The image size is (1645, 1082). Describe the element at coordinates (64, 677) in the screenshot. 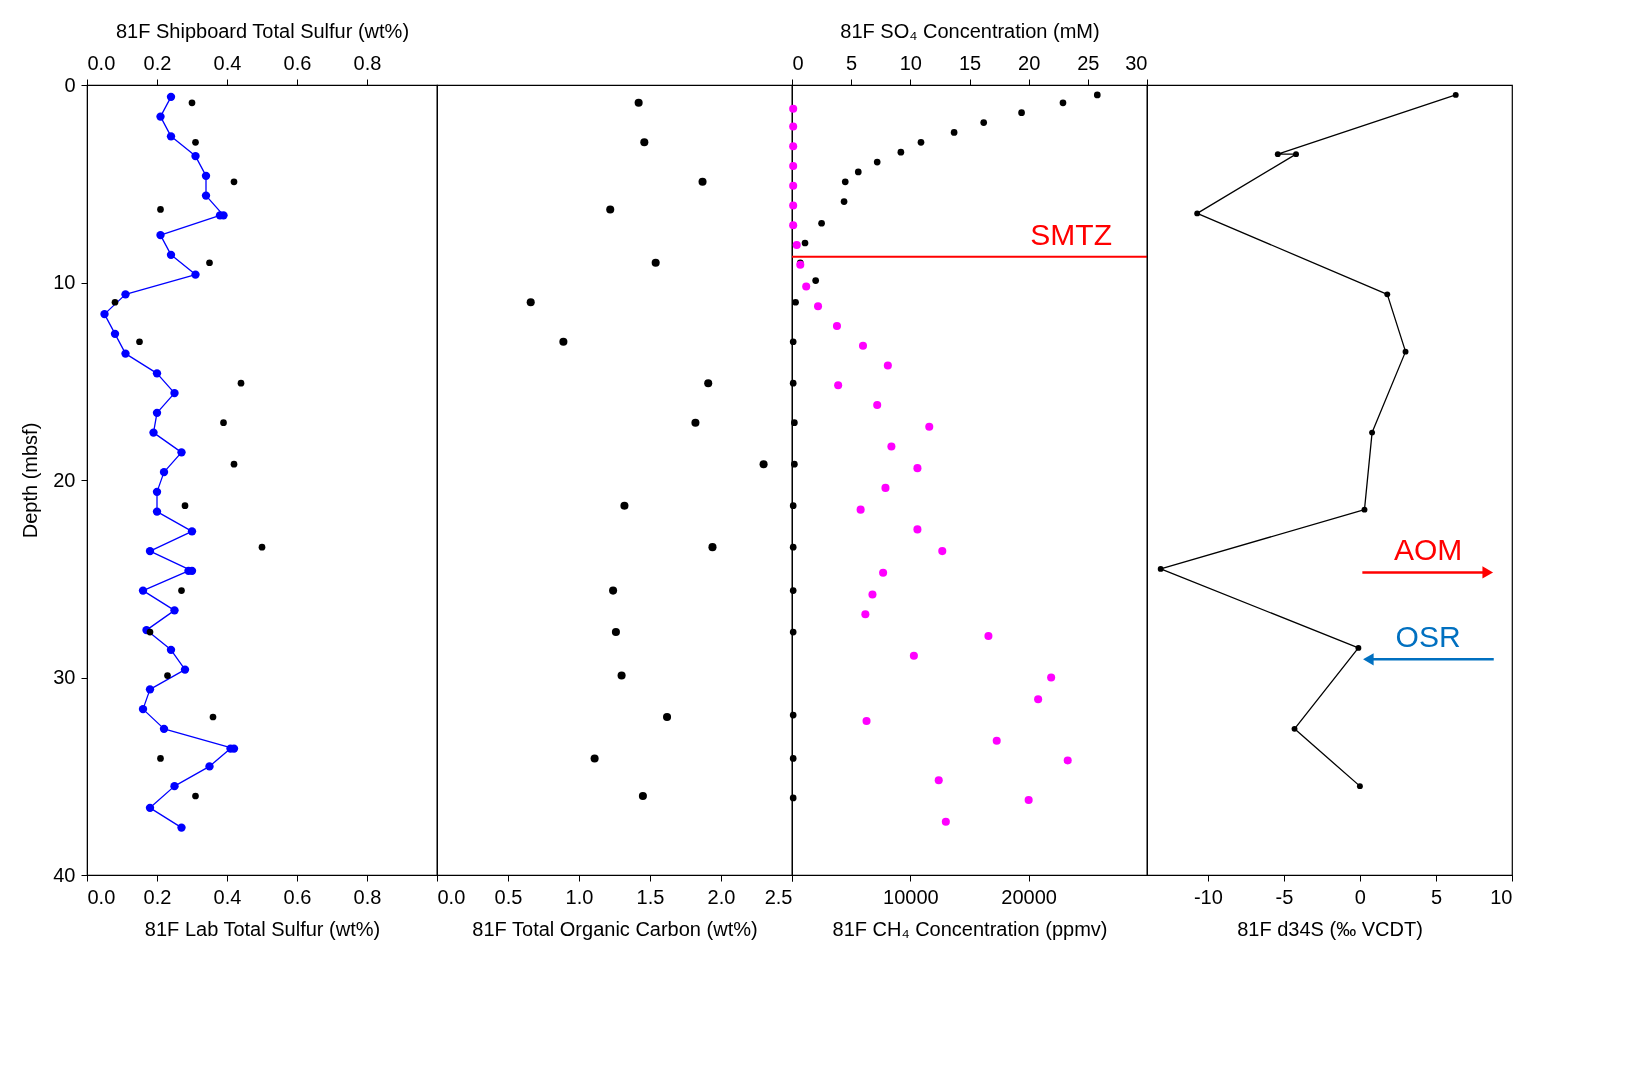

I see `y-tick-label: 30` at that location.